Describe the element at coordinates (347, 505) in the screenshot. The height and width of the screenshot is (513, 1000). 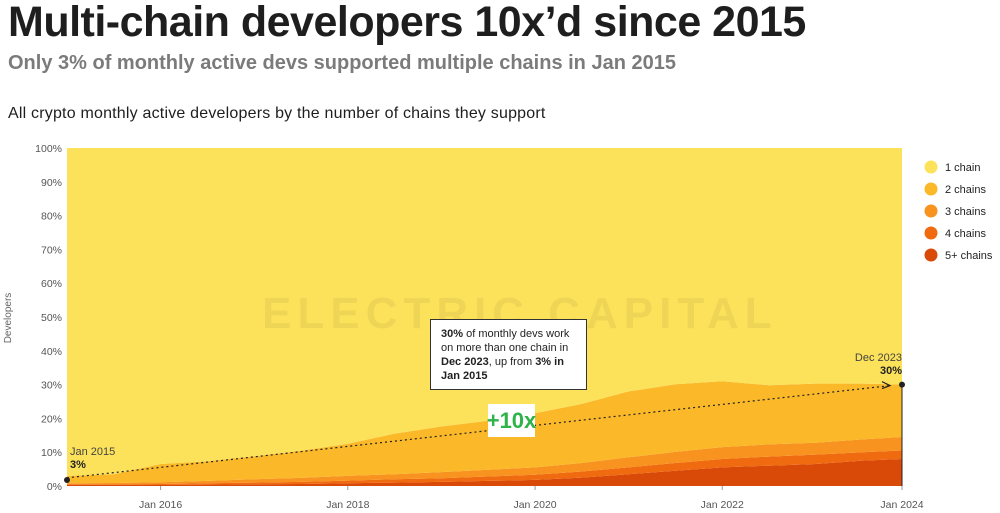
I see `x-tick-label: Jan 2018` at that location.